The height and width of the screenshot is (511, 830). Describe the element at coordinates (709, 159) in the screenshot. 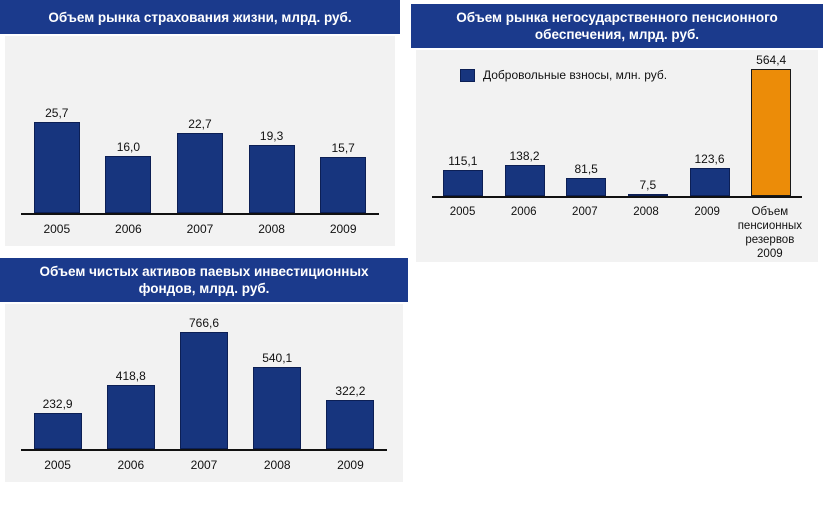

I see `bar-value-label: 123,6` at that location.